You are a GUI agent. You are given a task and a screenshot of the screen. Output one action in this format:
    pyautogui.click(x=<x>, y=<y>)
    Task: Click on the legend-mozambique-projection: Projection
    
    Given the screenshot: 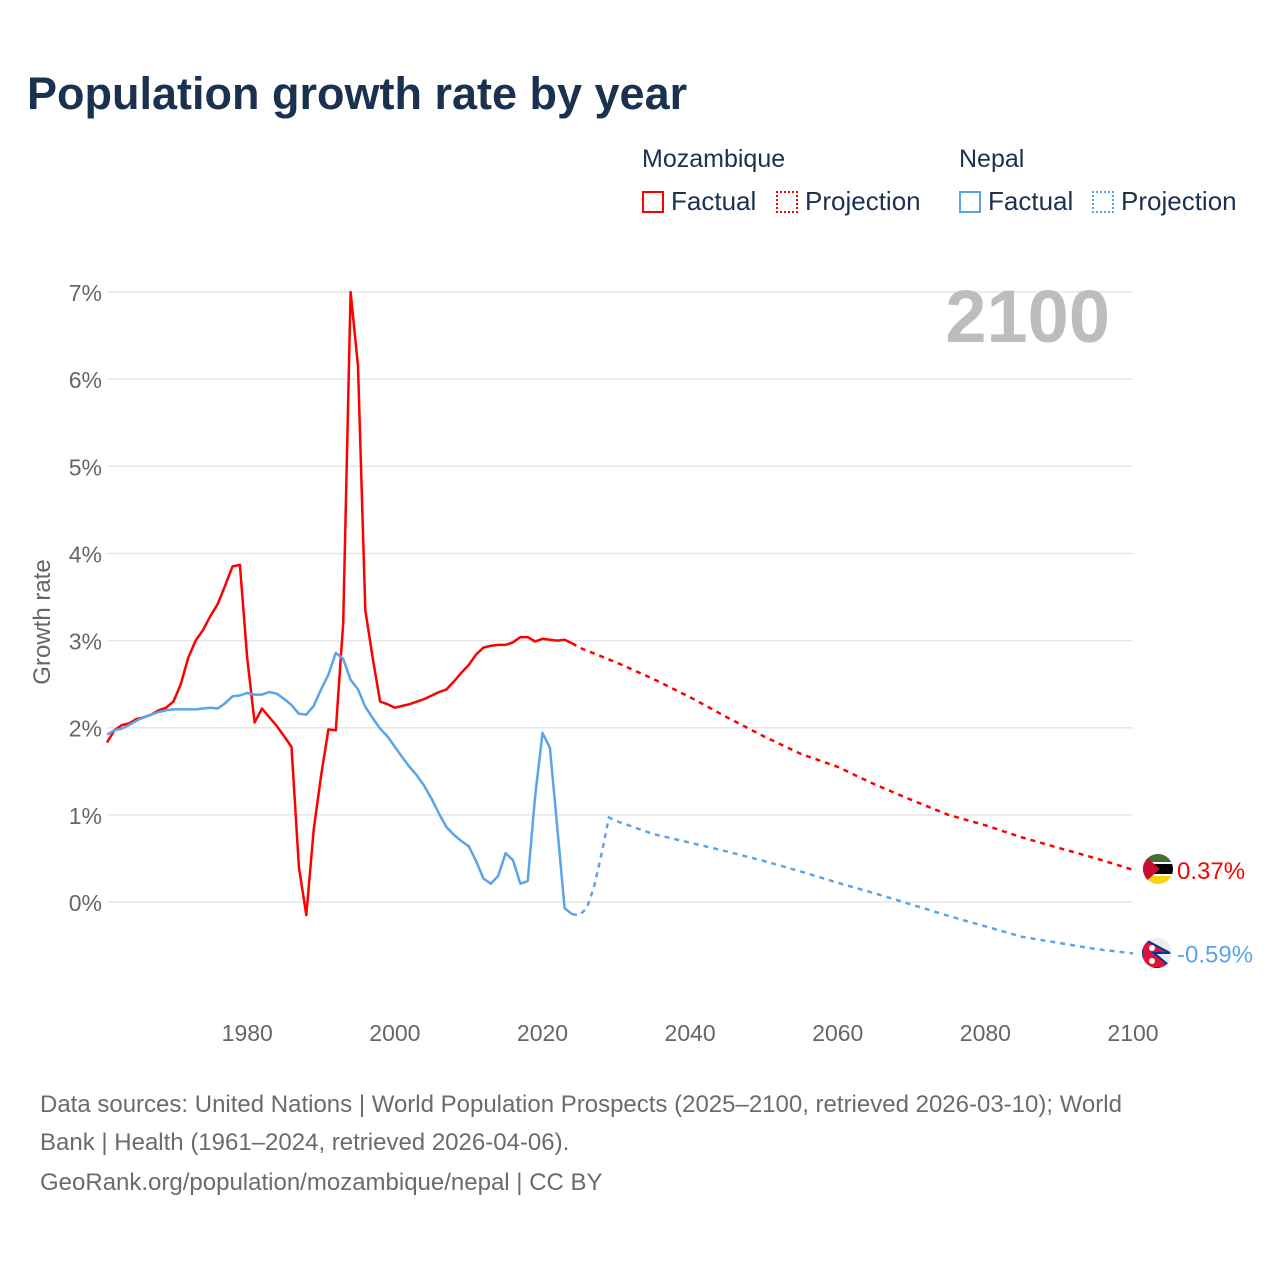 What is the action you would take?
    pyautogui.click(x=848, y=201)
    